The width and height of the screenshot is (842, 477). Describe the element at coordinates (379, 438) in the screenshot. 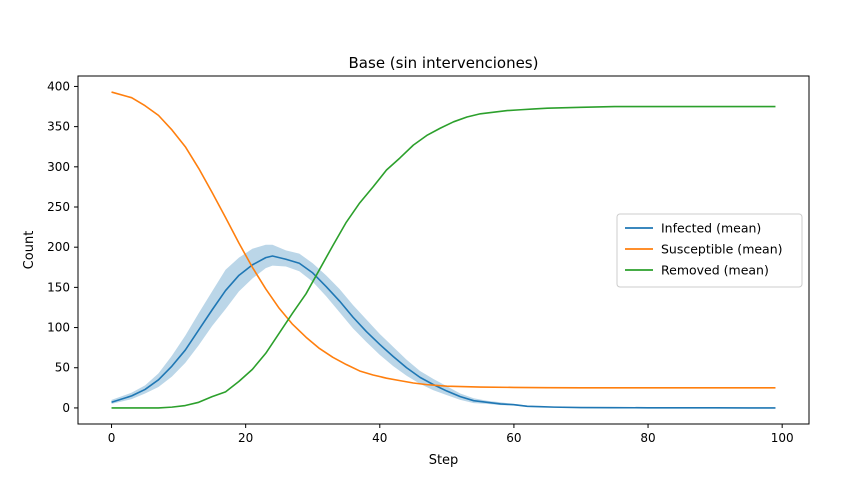

I see `x-tick-label-2: 40` at that location.